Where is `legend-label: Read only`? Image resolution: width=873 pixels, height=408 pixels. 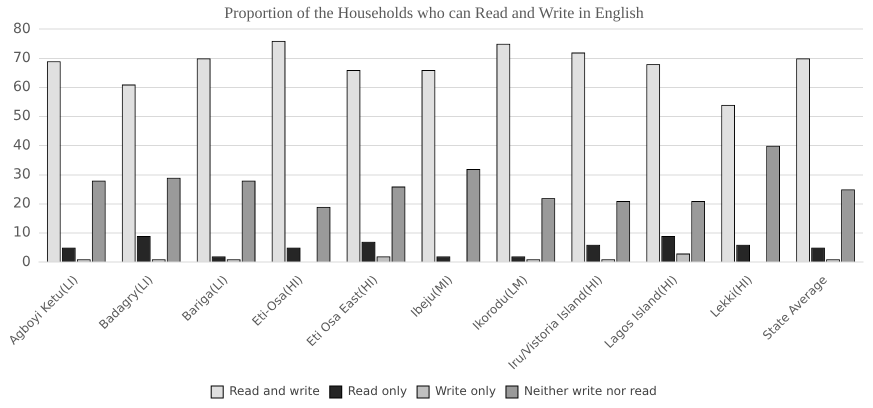
legend-label: Read only is located at coordinates (378, 391).